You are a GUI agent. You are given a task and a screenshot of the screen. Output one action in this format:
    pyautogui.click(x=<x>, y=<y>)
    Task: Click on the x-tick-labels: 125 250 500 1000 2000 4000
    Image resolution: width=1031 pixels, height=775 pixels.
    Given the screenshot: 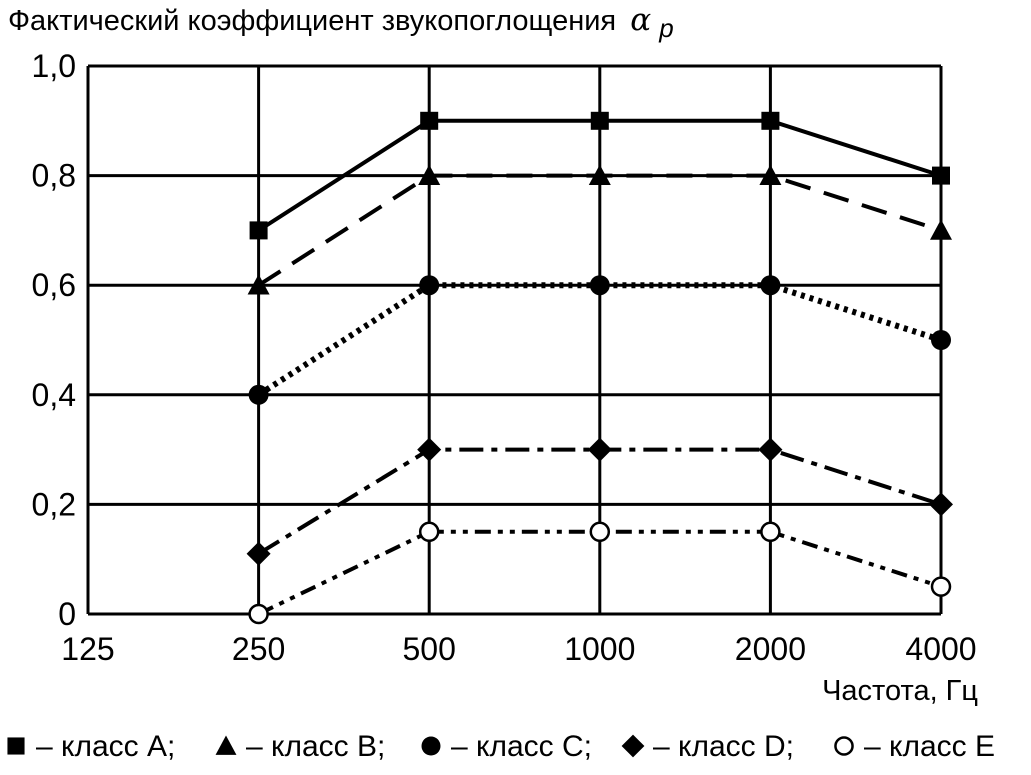 What is the action you would take?
    pyautogui.click(x=518, y=649)
    